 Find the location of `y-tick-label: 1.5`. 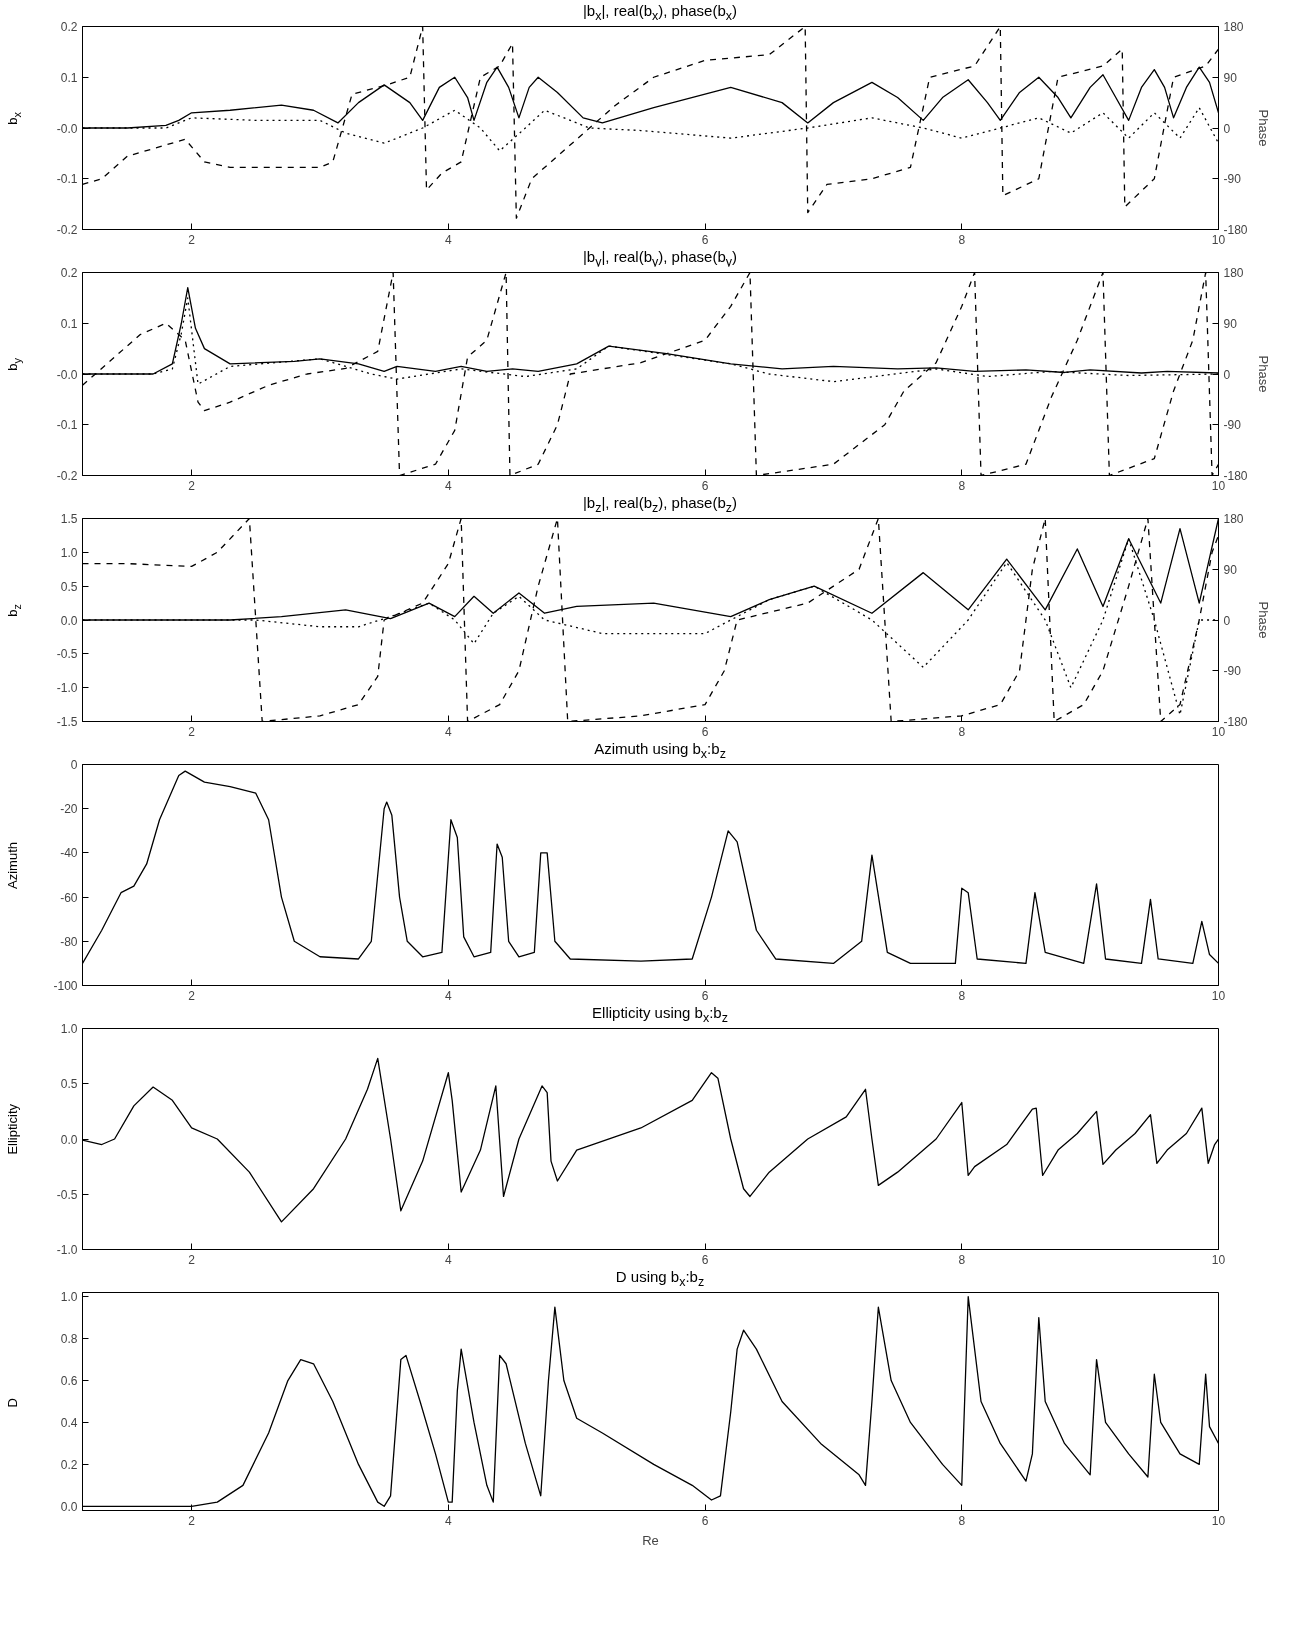

y-tick-label: 1.5 is located at coordinates (69, 519).